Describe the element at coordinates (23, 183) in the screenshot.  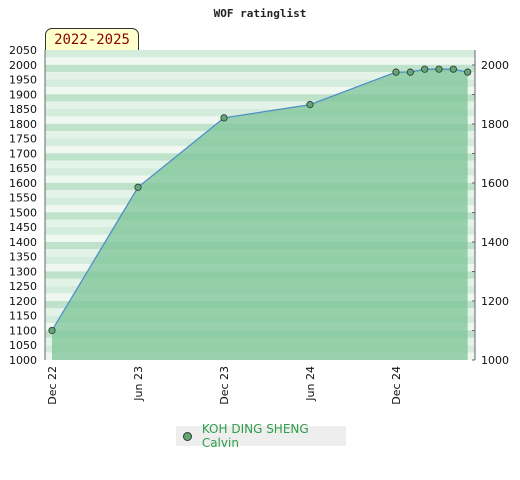
I see `y-tick-label-left: 1600` at that location.